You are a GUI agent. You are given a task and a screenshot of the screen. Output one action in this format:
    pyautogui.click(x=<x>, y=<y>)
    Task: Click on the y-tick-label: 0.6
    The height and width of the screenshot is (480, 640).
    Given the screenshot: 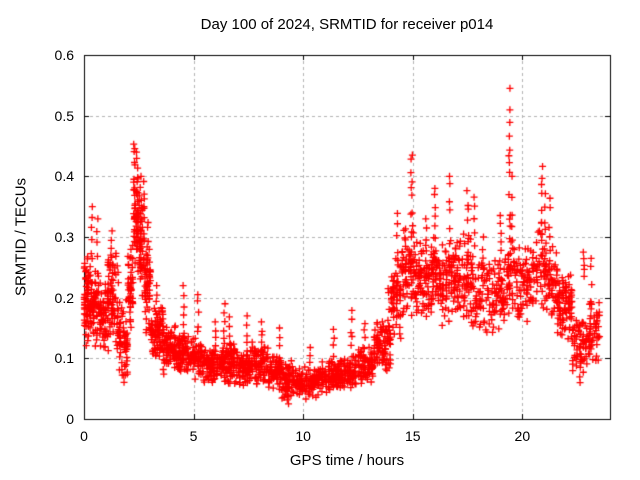 What is the action you would take?
    pyautogui.click(x=64, y=55)
    